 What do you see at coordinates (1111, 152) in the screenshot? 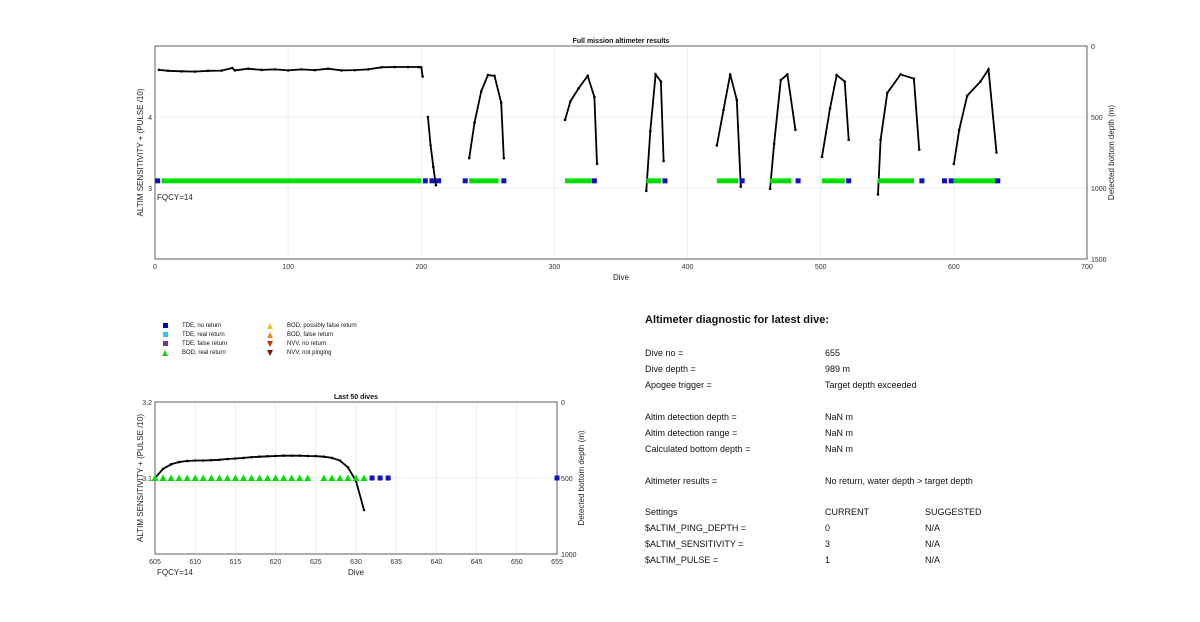
I see `y-right-axis-label: Detected bottom depth (m)` at bounding box center [1111, 152].